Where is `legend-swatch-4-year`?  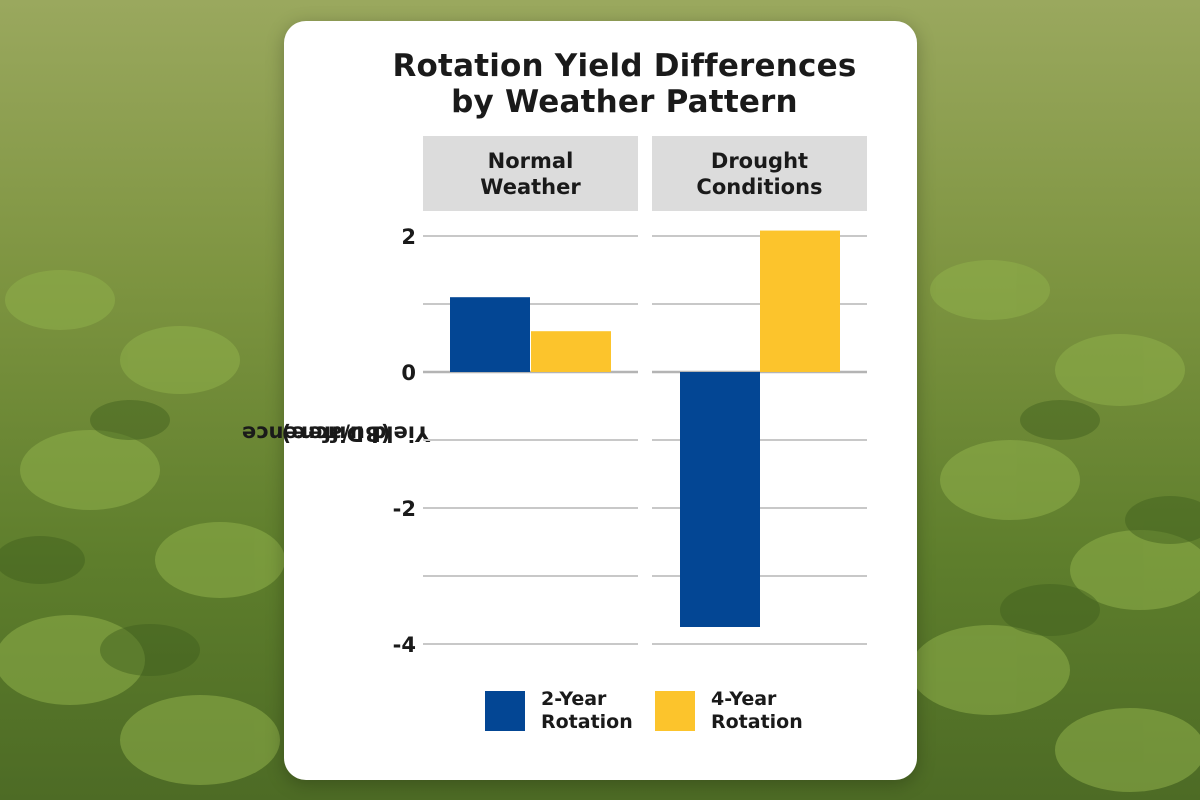 legend-swatch-4-year is located at coordinates (675, 711).